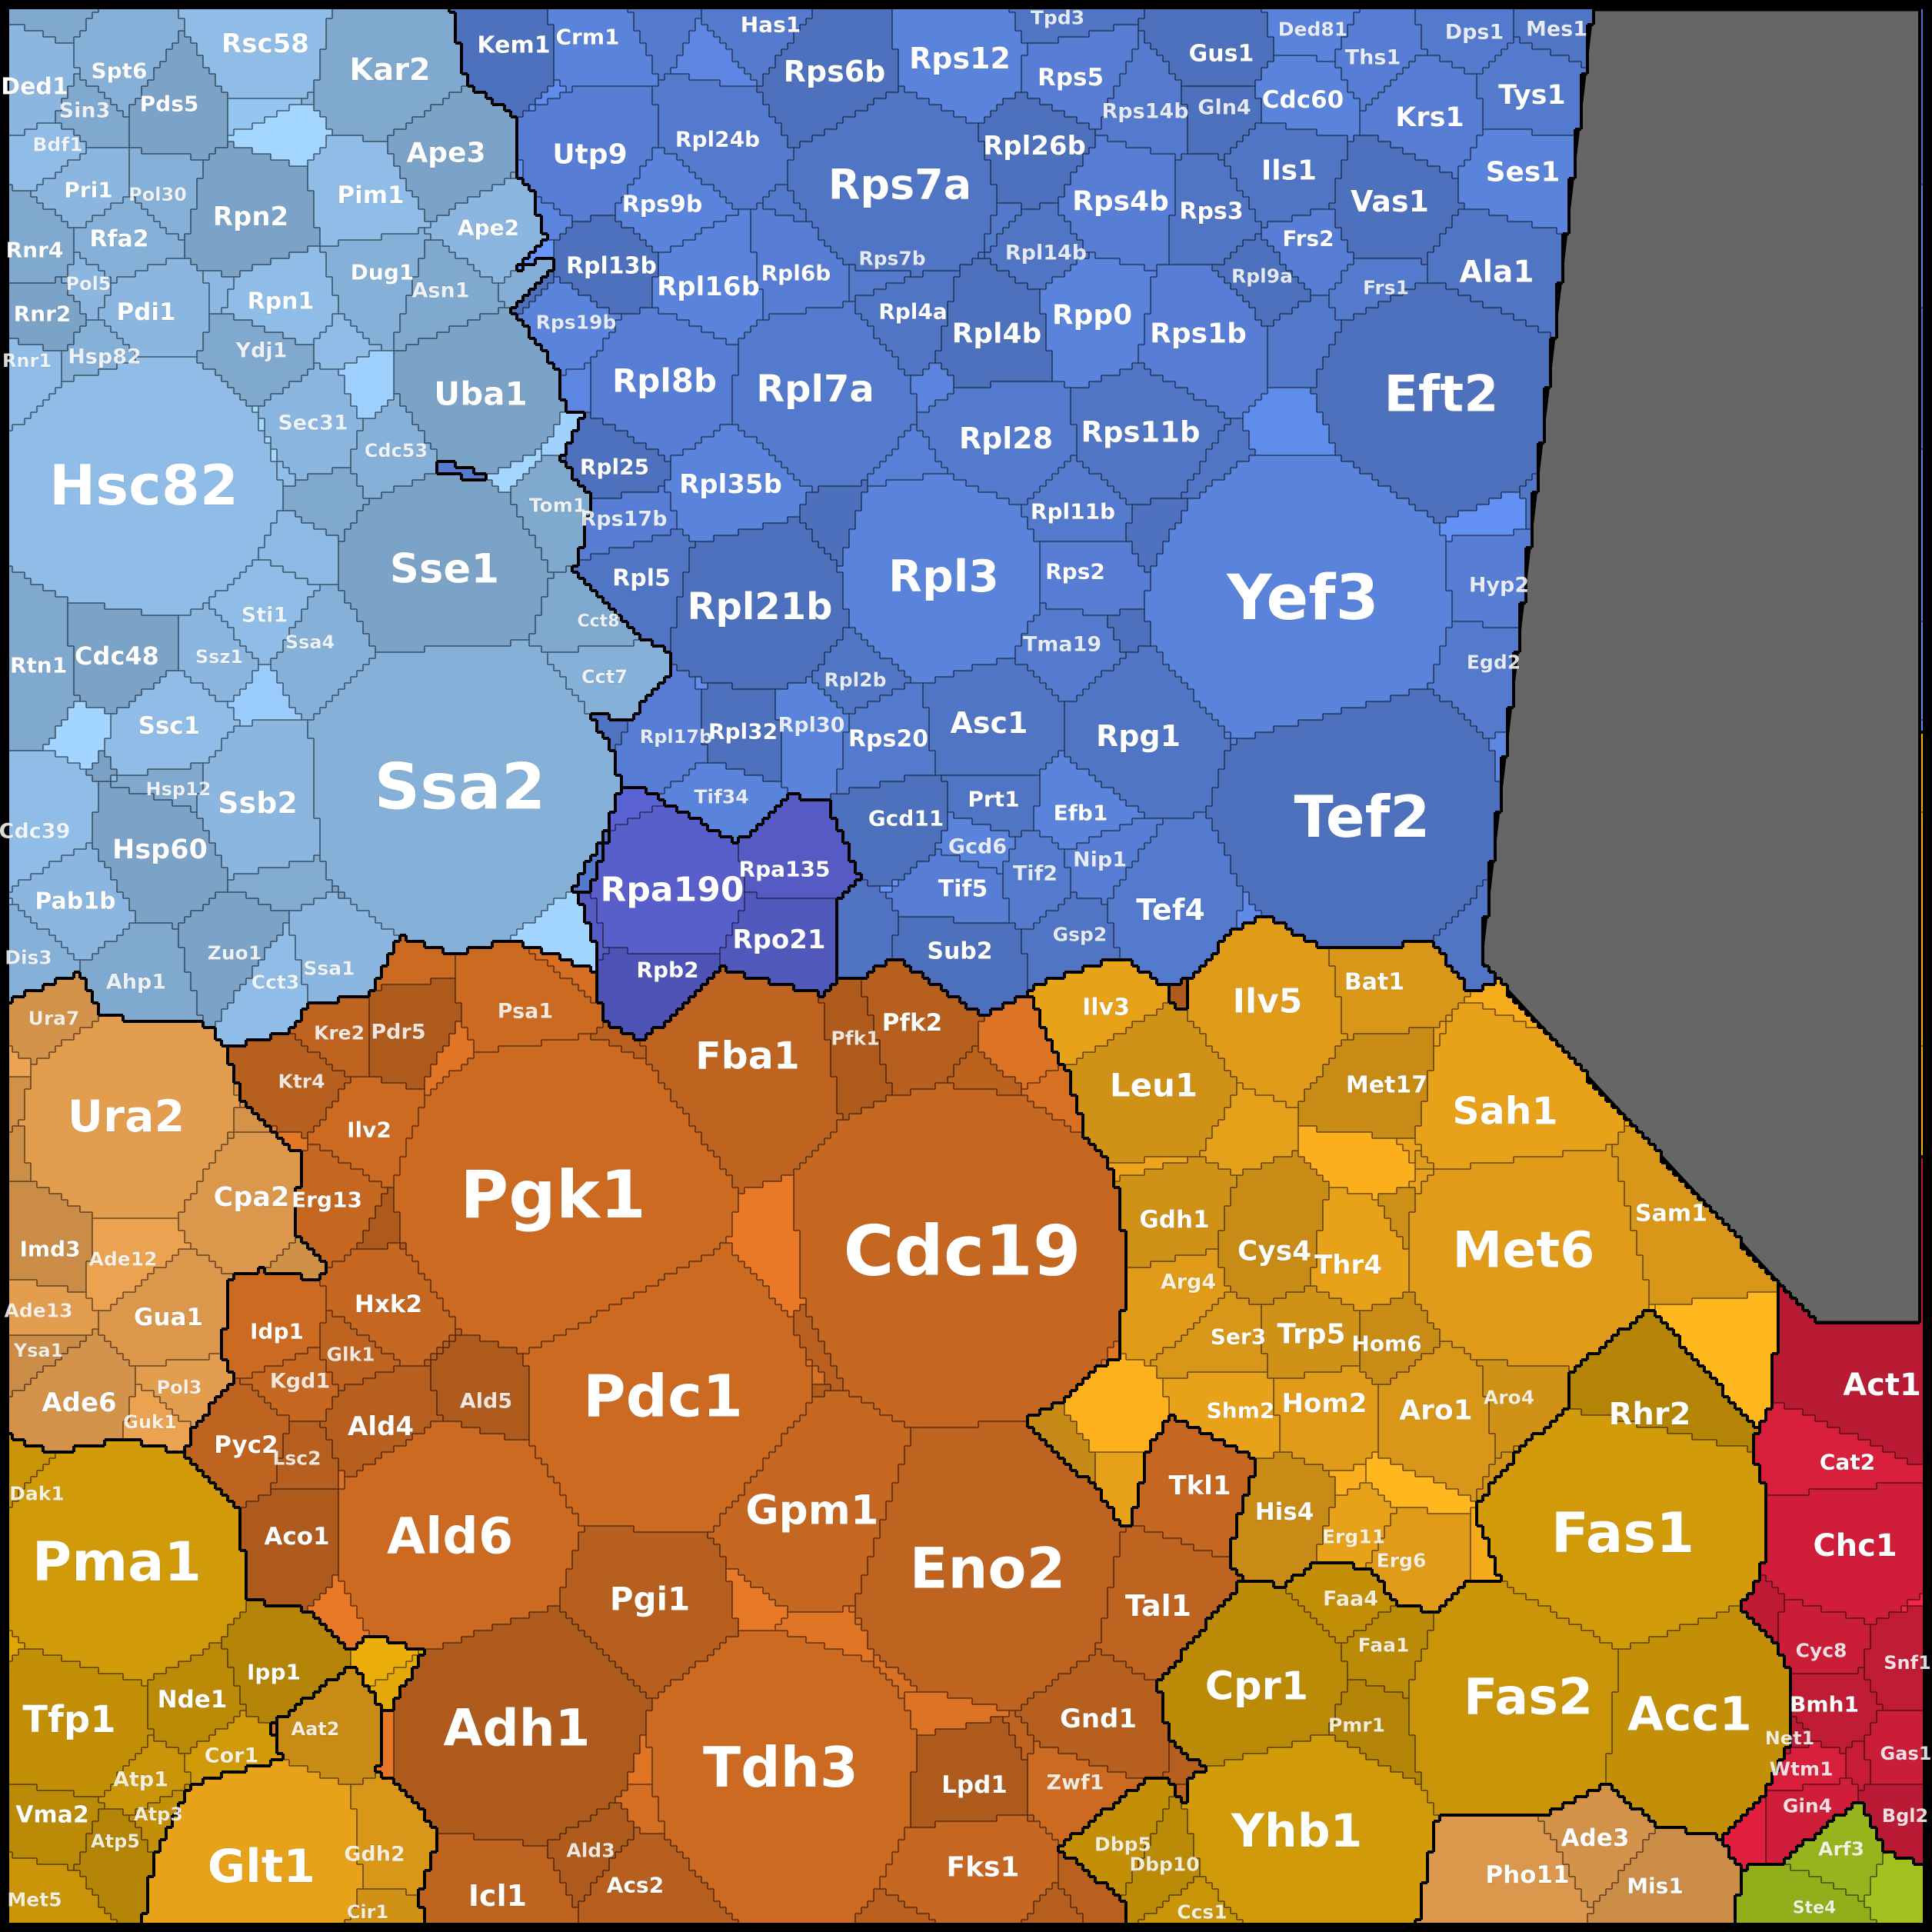  I want to click on cell-label-cir1: Cir1, so click(367, 1912).